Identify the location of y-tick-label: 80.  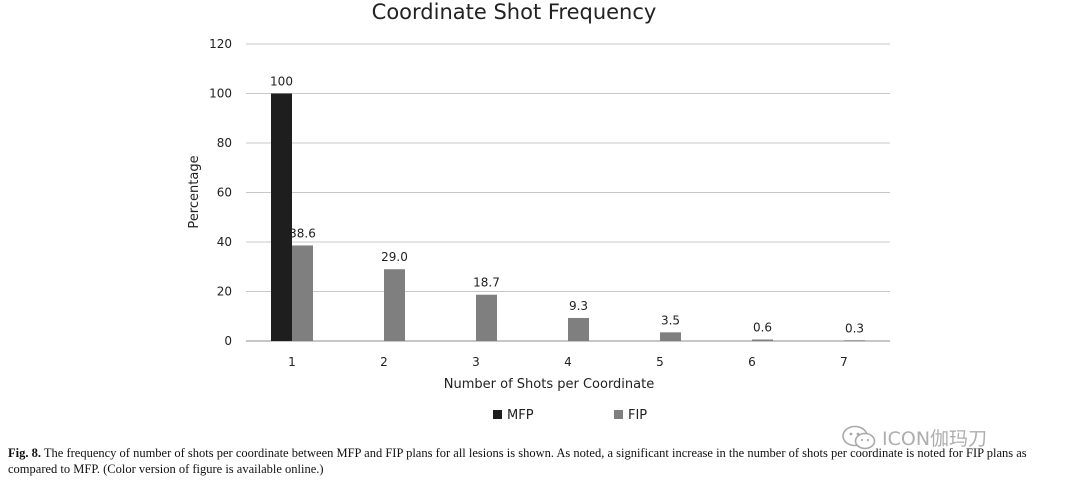
(224, 143).